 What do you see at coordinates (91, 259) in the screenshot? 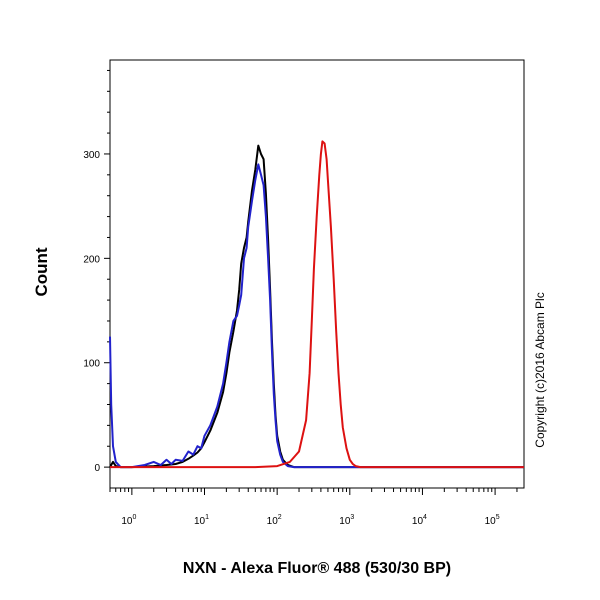
I see `y-tick-label: 200` at bounding box center [91, 259].